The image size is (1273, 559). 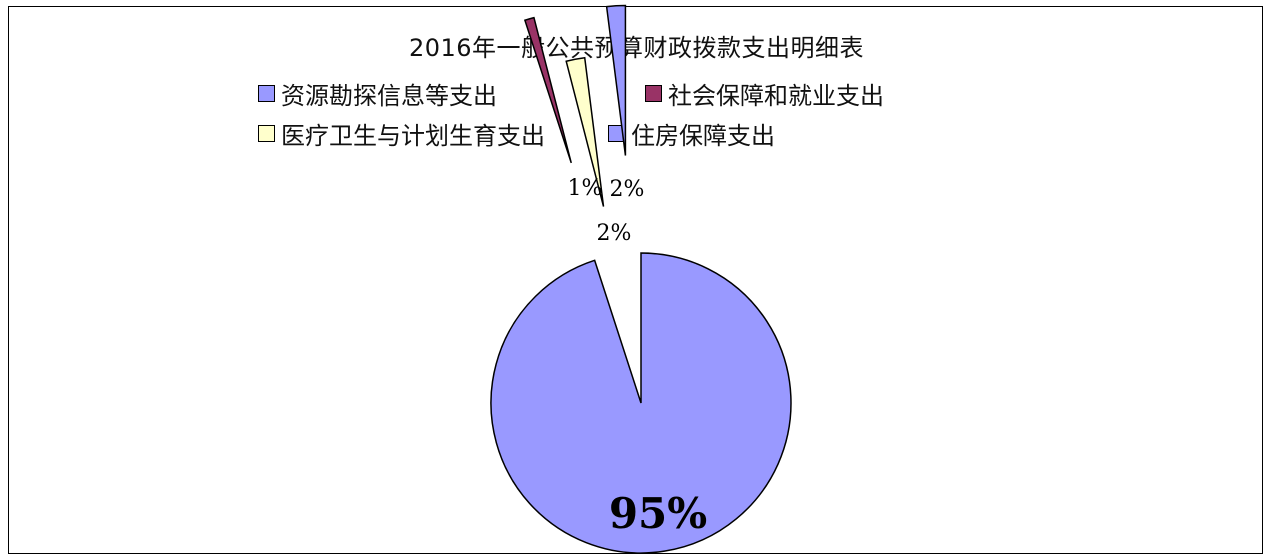 What do you see at coordinates (585, 188) in the screenshot?
I see `pie-slice-label: 1%` at bounding box center [585, 188].